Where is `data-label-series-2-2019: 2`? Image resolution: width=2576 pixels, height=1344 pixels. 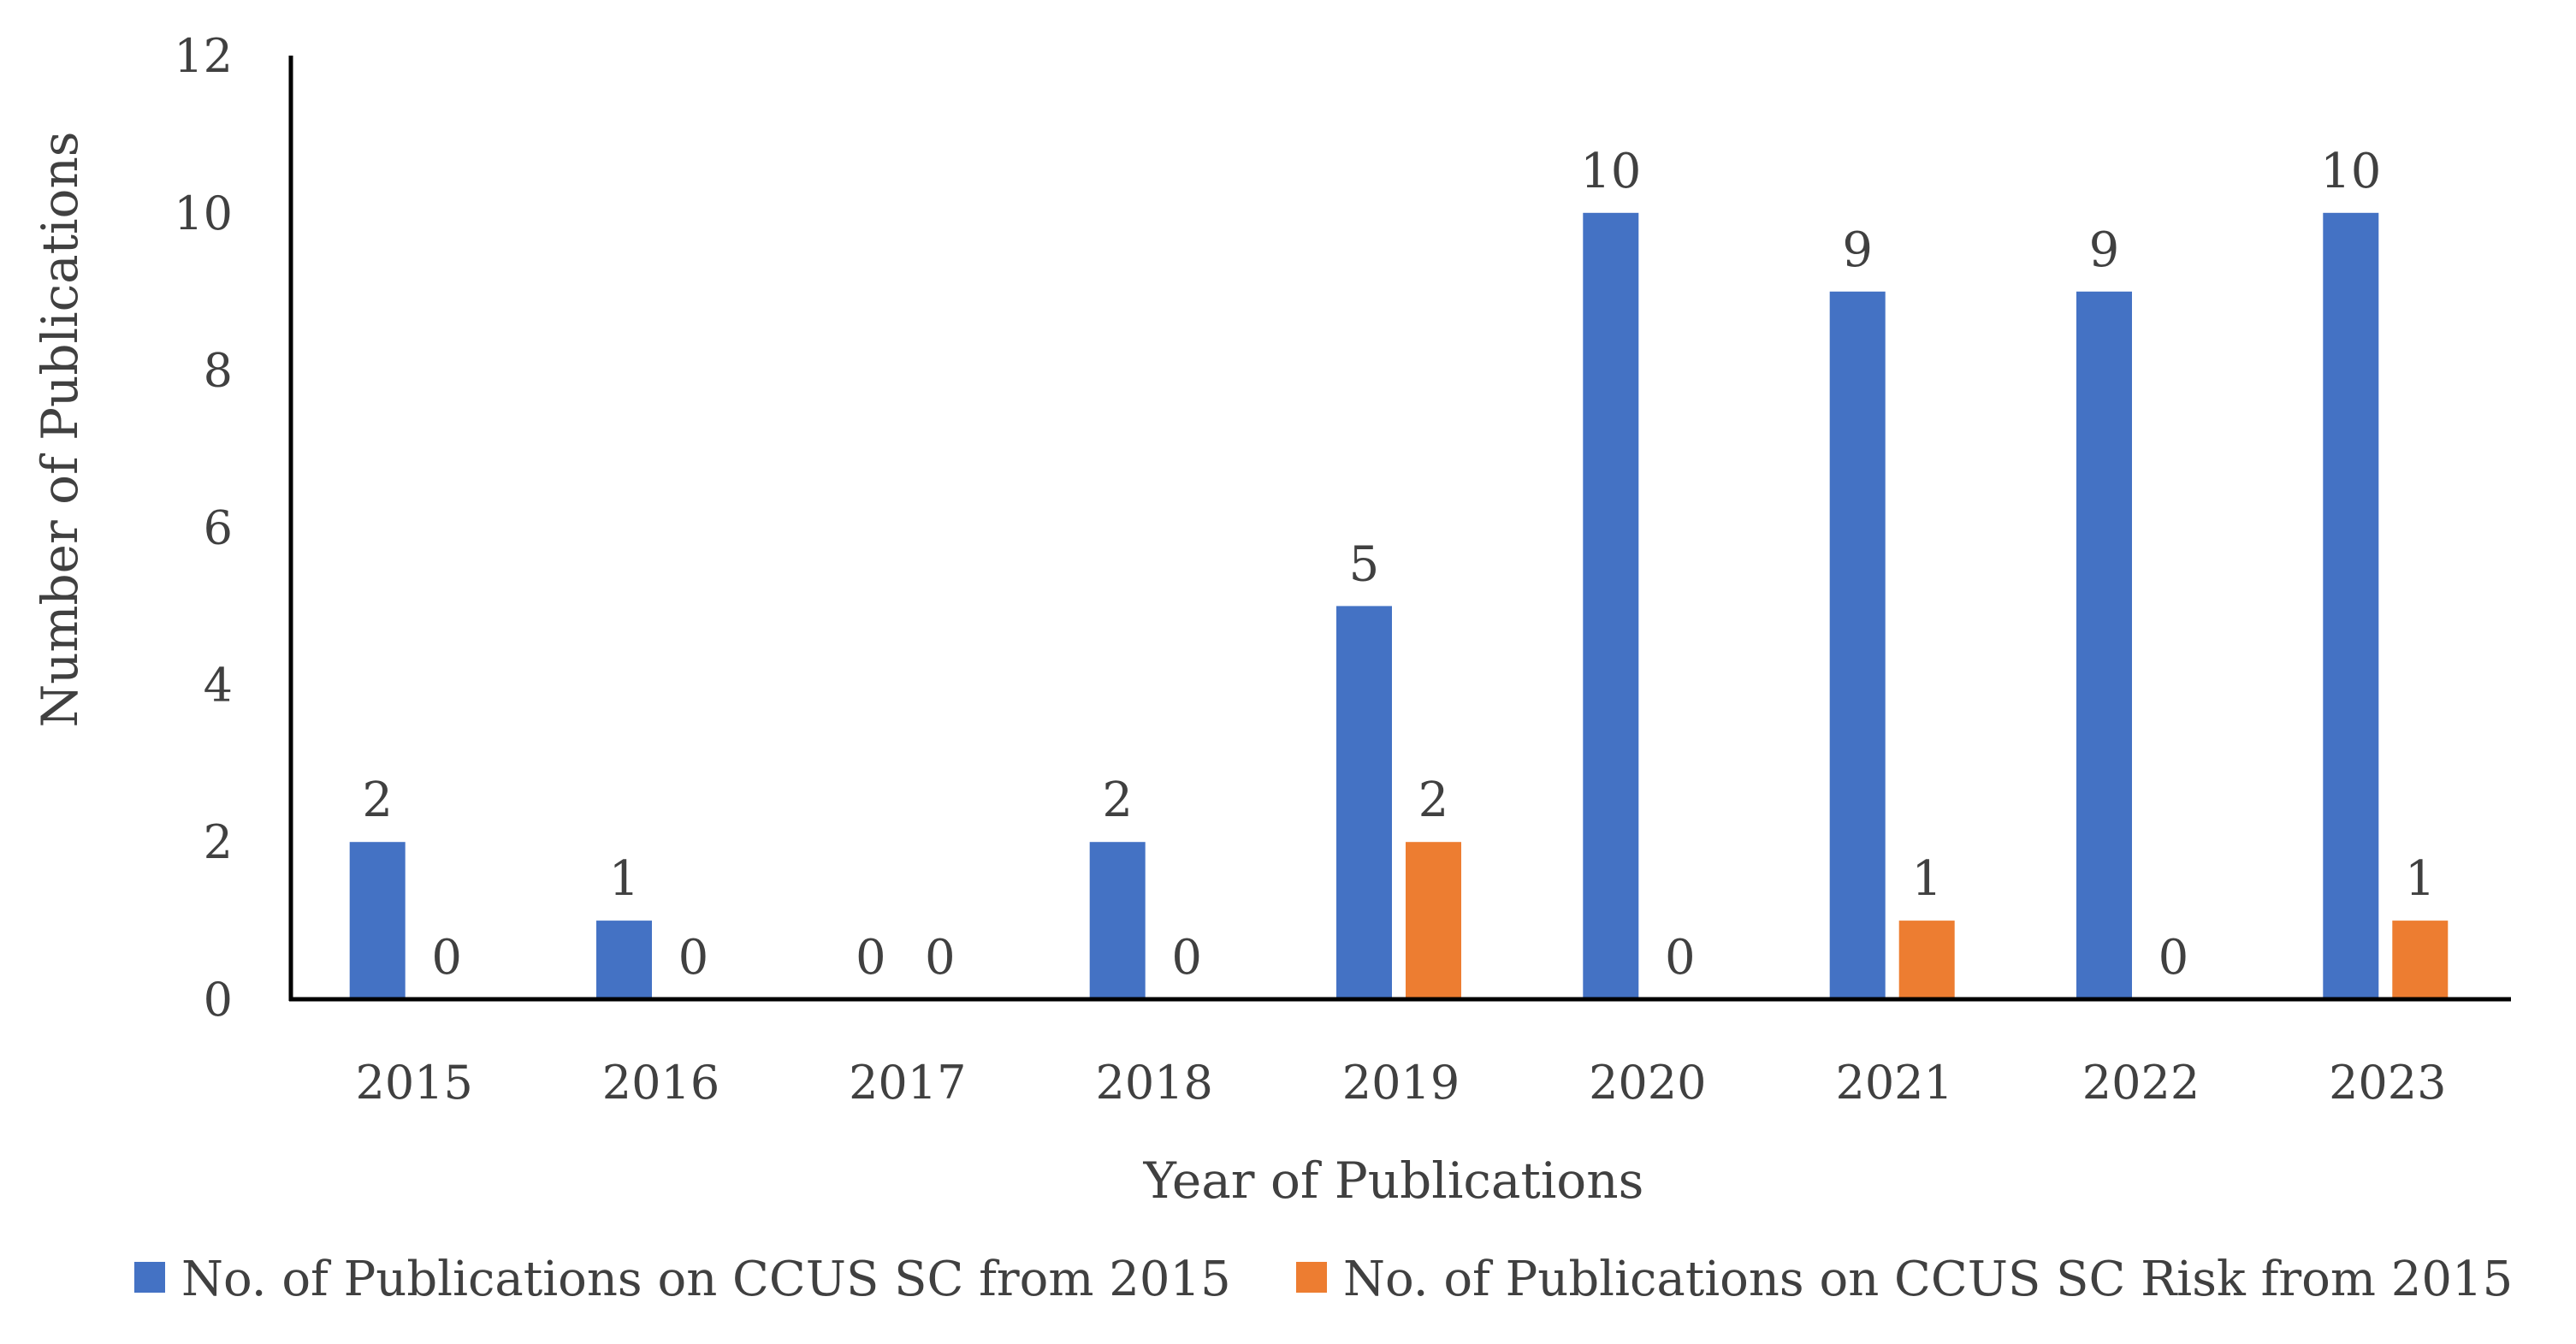 data-label-series-2-2019: 2 is located at coordinates (1433, 800).